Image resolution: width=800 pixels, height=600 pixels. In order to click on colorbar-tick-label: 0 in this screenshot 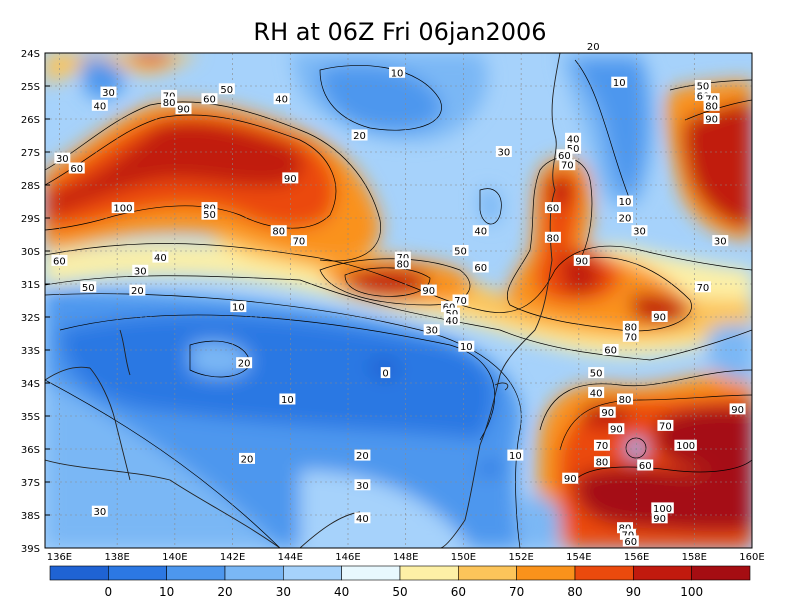, I will do `click(109, 592)`.